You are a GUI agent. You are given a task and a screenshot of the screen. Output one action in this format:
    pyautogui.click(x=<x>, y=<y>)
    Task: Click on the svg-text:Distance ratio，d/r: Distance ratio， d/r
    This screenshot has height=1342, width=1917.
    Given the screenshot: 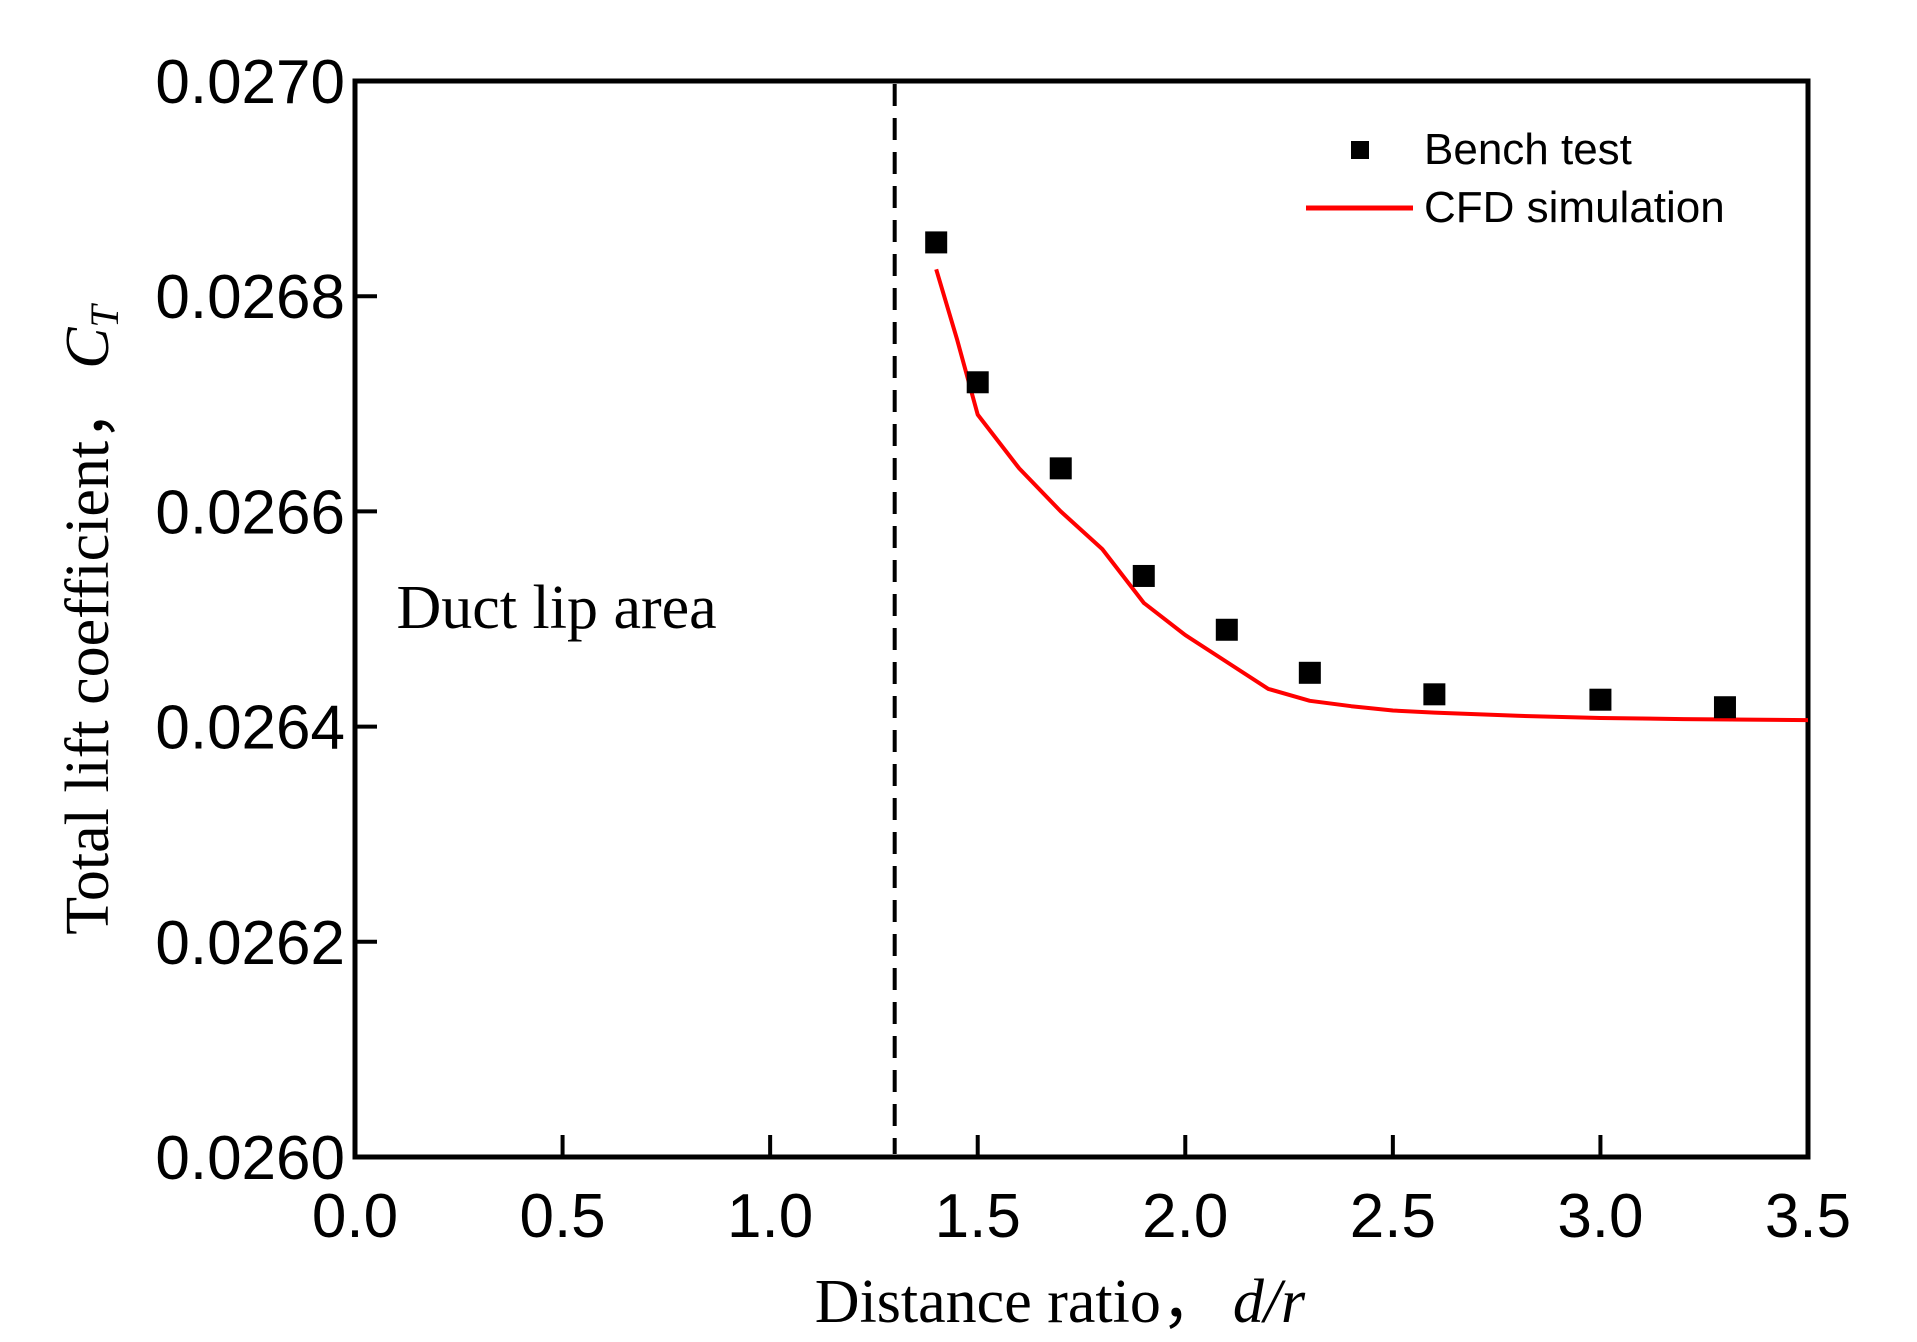 What is the action you would take?
    pyautogui.click(x=1060, y=1302)
    